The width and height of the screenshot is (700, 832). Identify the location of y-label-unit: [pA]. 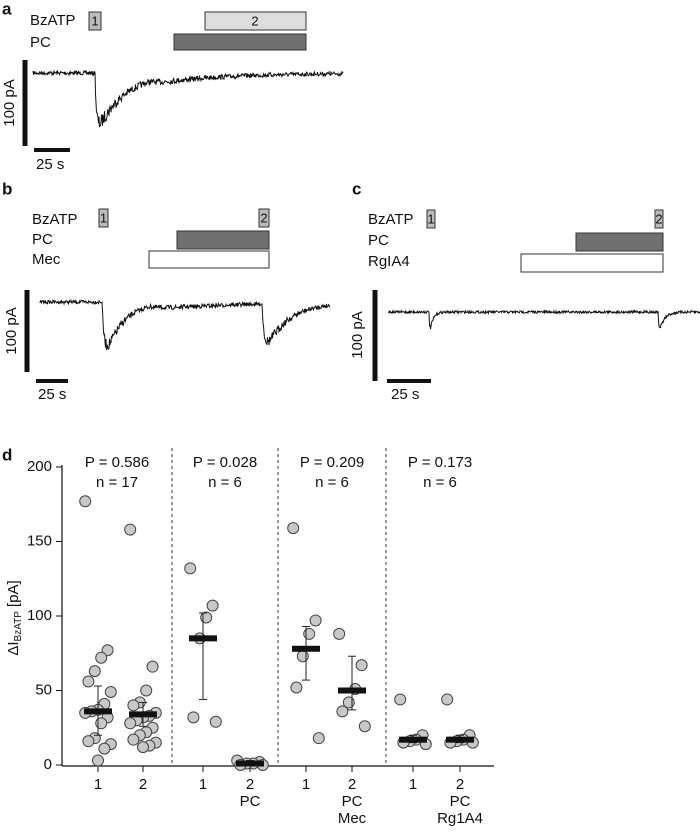
(13, 593).